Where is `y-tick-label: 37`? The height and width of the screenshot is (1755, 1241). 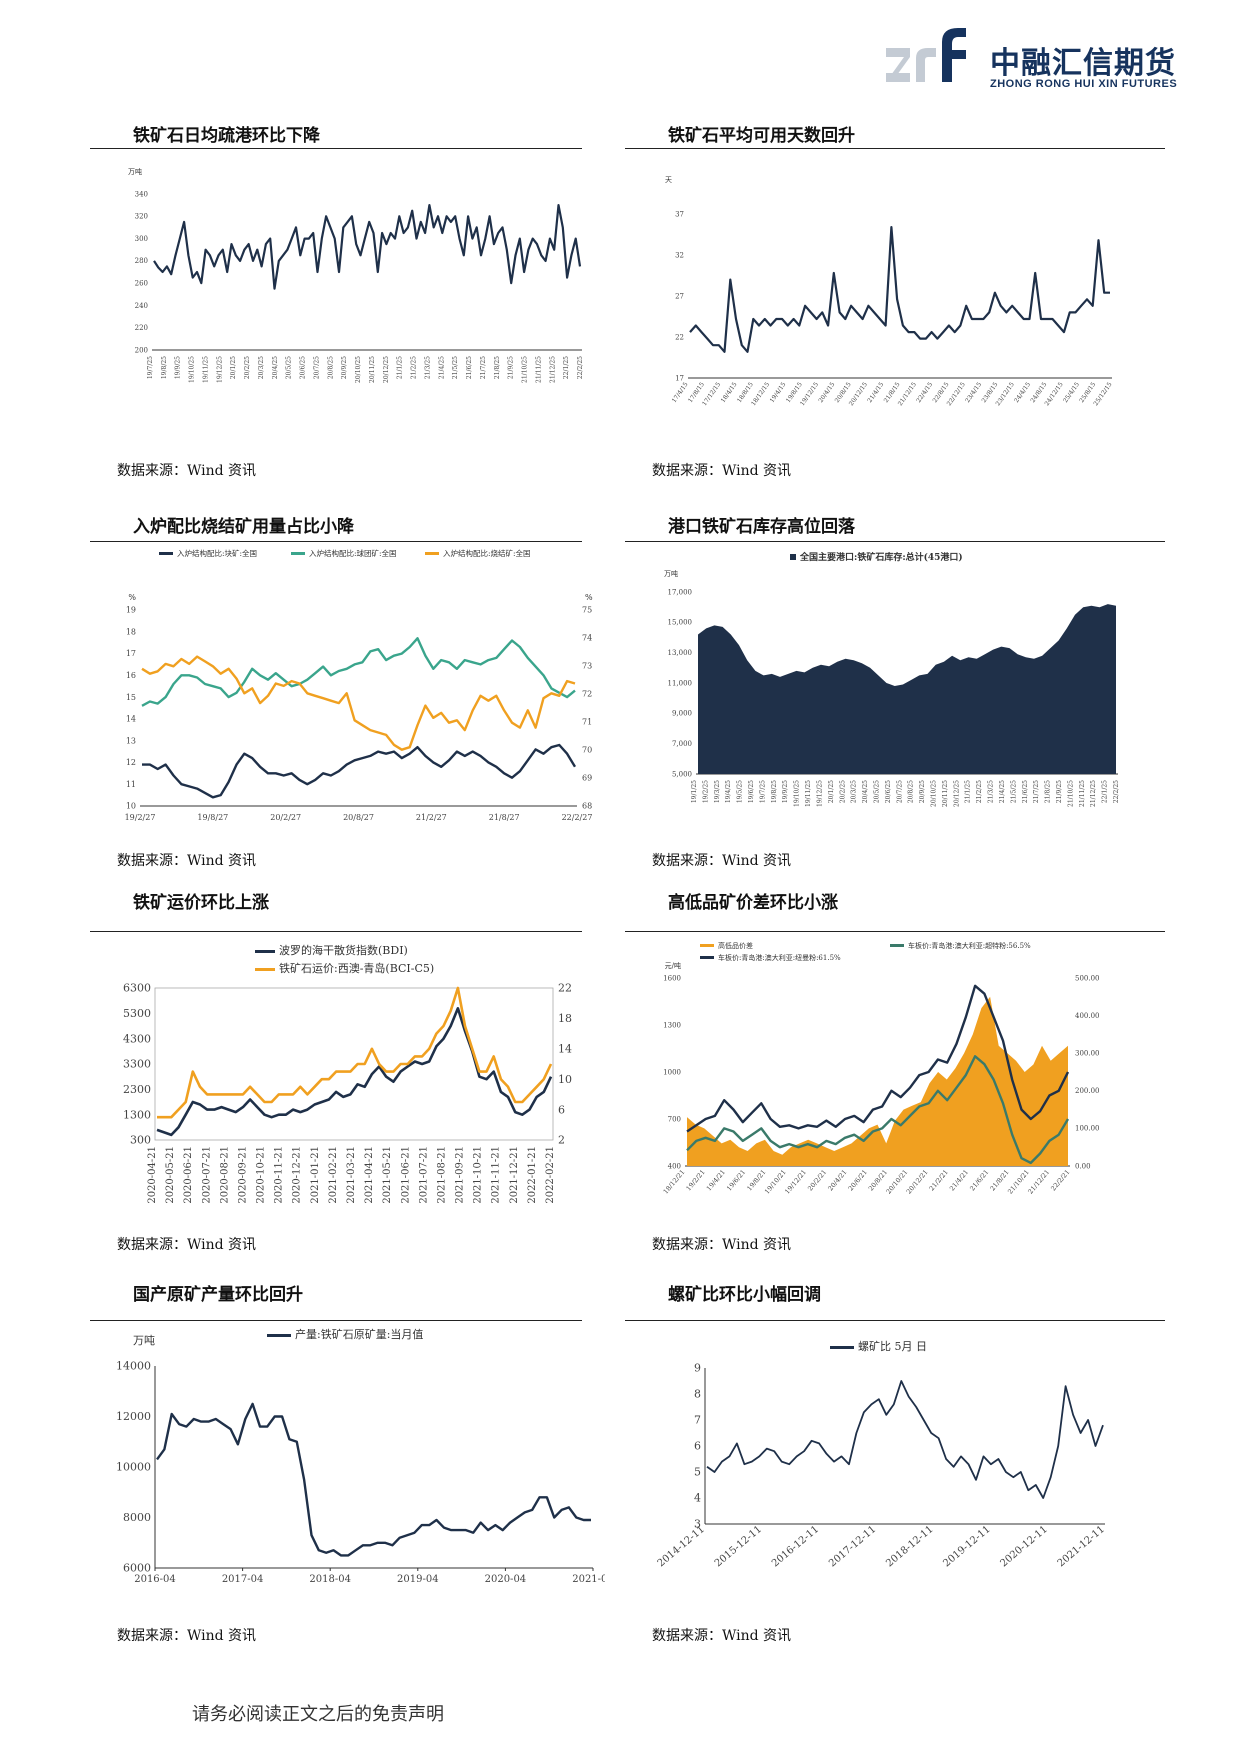
y-tick-label: 37 is located at coordinates (679, 214).